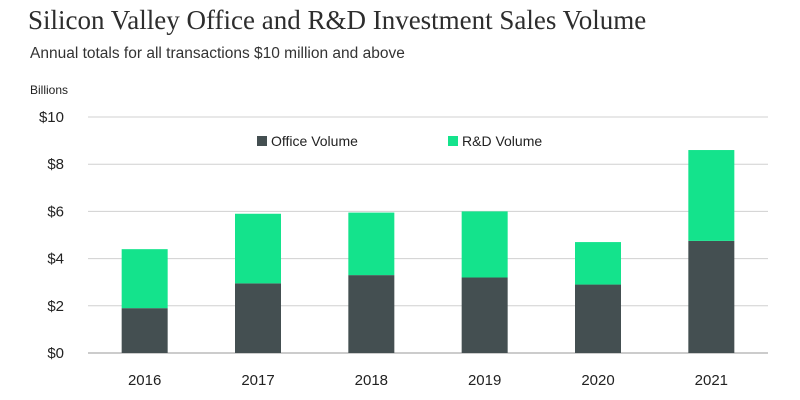 This screenshot has height=400, width=800. I want to click on bar-group-2016, so click(144, 301).